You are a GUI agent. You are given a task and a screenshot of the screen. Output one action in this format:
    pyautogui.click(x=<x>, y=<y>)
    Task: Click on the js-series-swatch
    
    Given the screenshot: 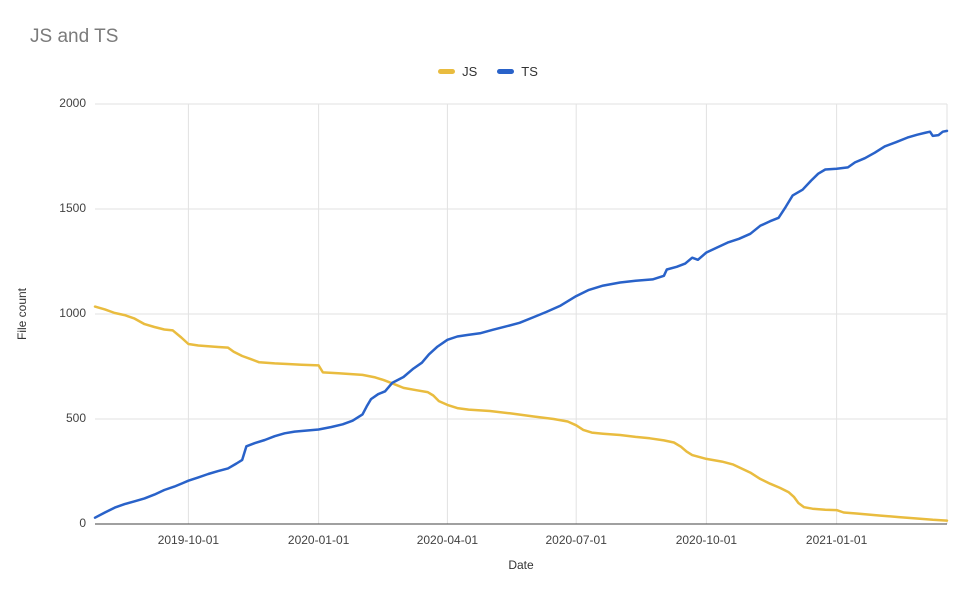 What is the action you would take?
    pyautogui.click(x=447, y=71)
    